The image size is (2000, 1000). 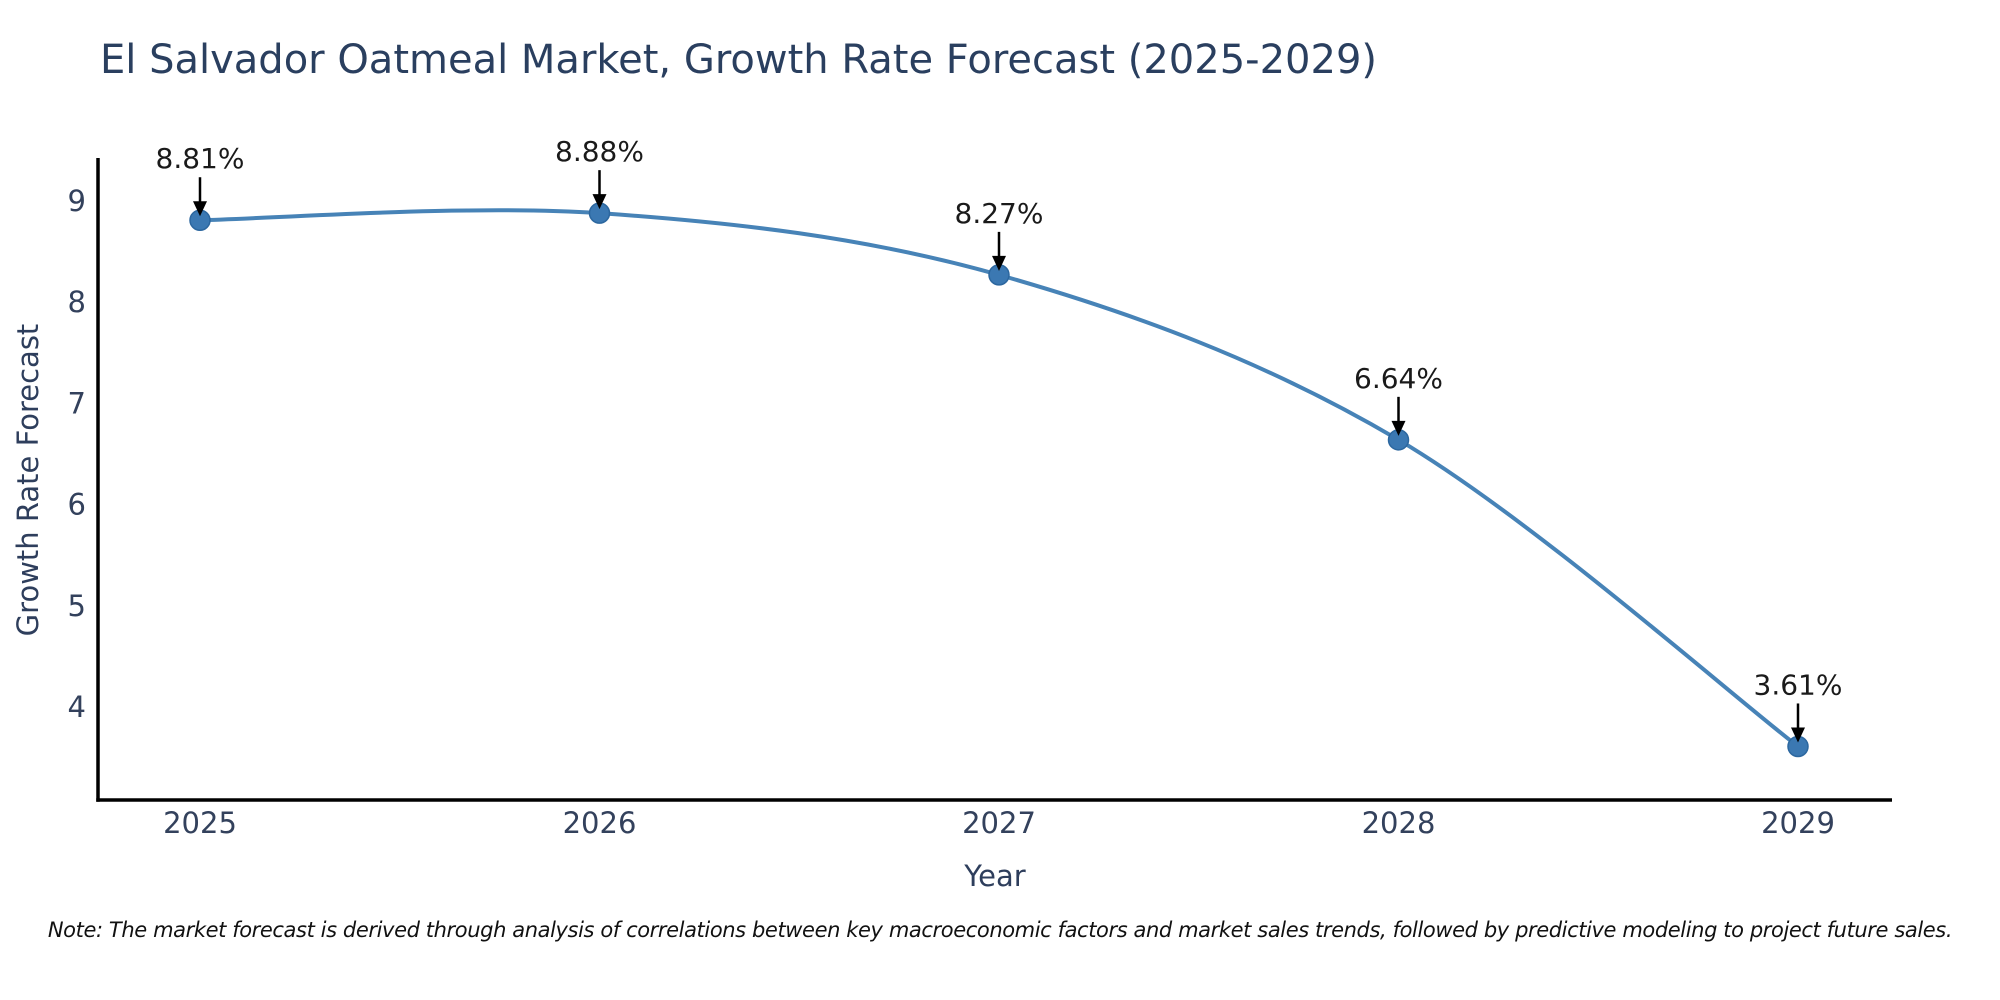 What do you see at coordinates (77, 707) in the screenshot?
I see `y-tick-label: 4` at bounding box center [77, 707].